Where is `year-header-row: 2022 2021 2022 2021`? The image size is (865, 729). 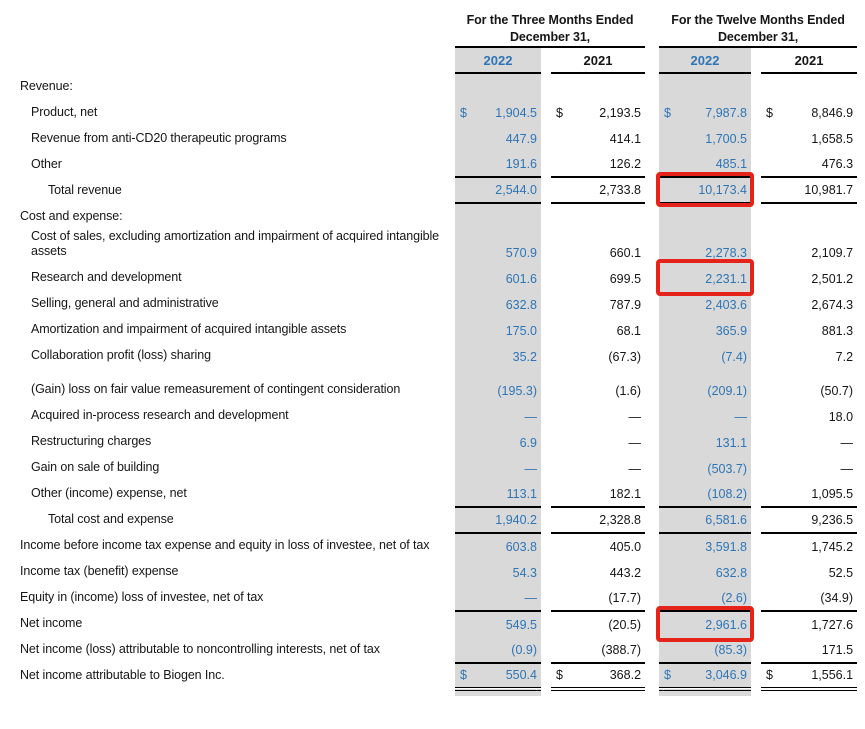 year-header-row: 2022 2021 2022 2021 is located at coordinates (432, 60).